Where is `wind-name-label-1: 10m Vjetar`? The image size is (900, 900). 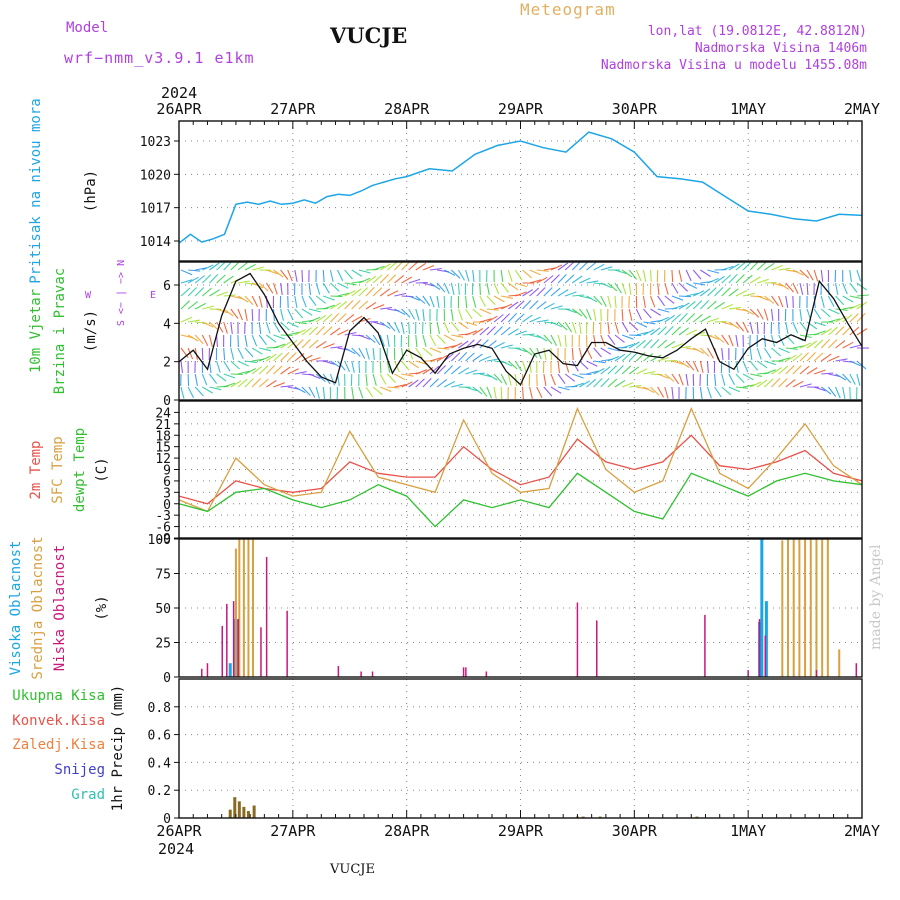 wind-name-label-1: 10m Vjetar is located at coordinates (36, 331).